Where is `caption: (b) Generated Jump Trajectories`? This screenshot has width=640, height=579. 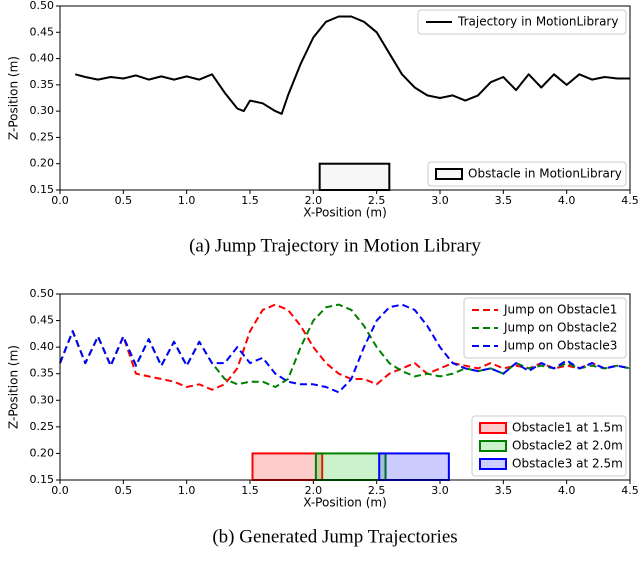
caption: (b) Generated Jump Trajectories is located at coordinates (334, 536).